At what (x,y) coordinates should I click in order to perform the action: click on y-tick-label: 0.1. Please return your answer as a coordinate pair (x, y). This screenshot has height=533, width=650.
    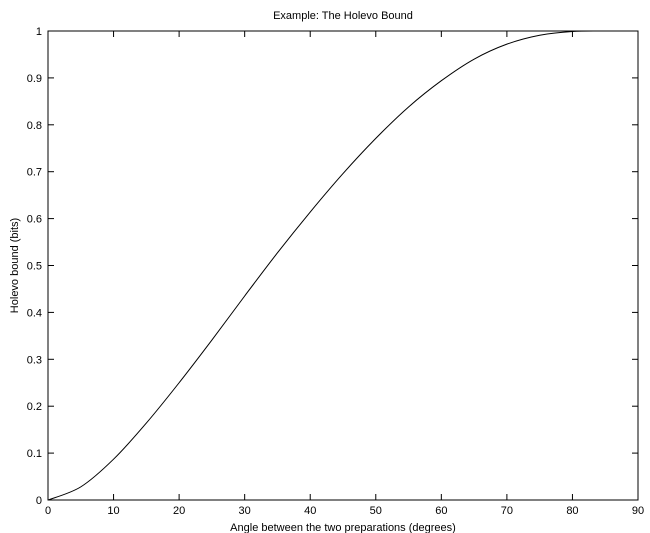
    Looking at the image, I should click on (34, 454).